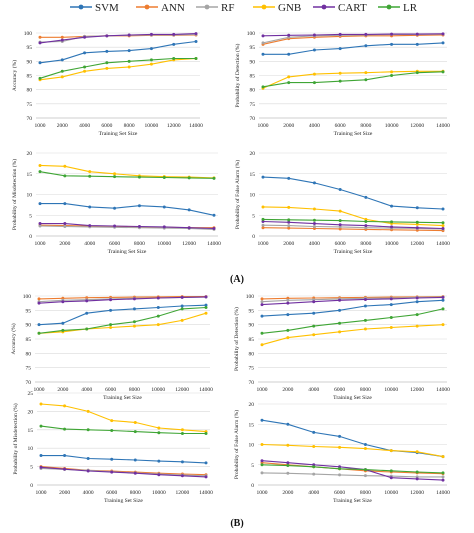  What do you see at coordinates (443, 126) in the screenshot?
I see `x-tick-label: 14000` at bounding box center [443, 126].